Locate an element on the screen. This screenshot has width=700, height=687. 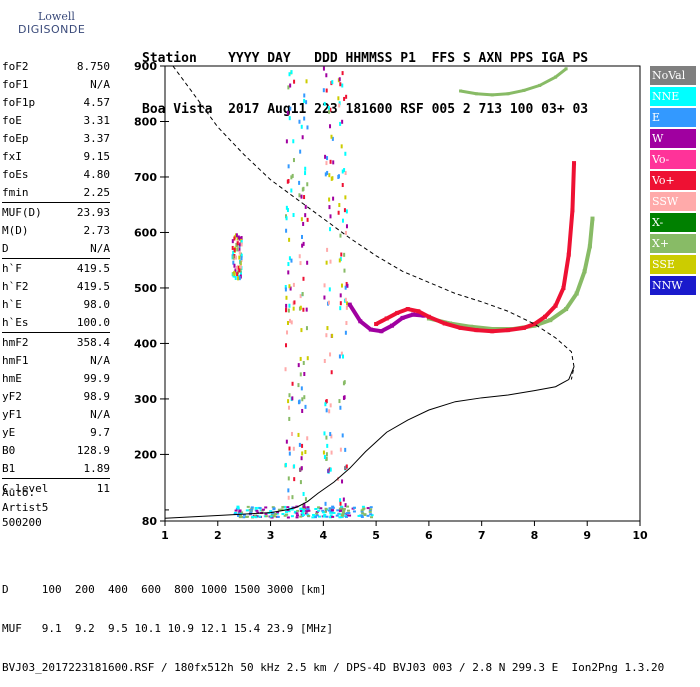
param-row: yF1 N/A is located at coordinates (56, 415).